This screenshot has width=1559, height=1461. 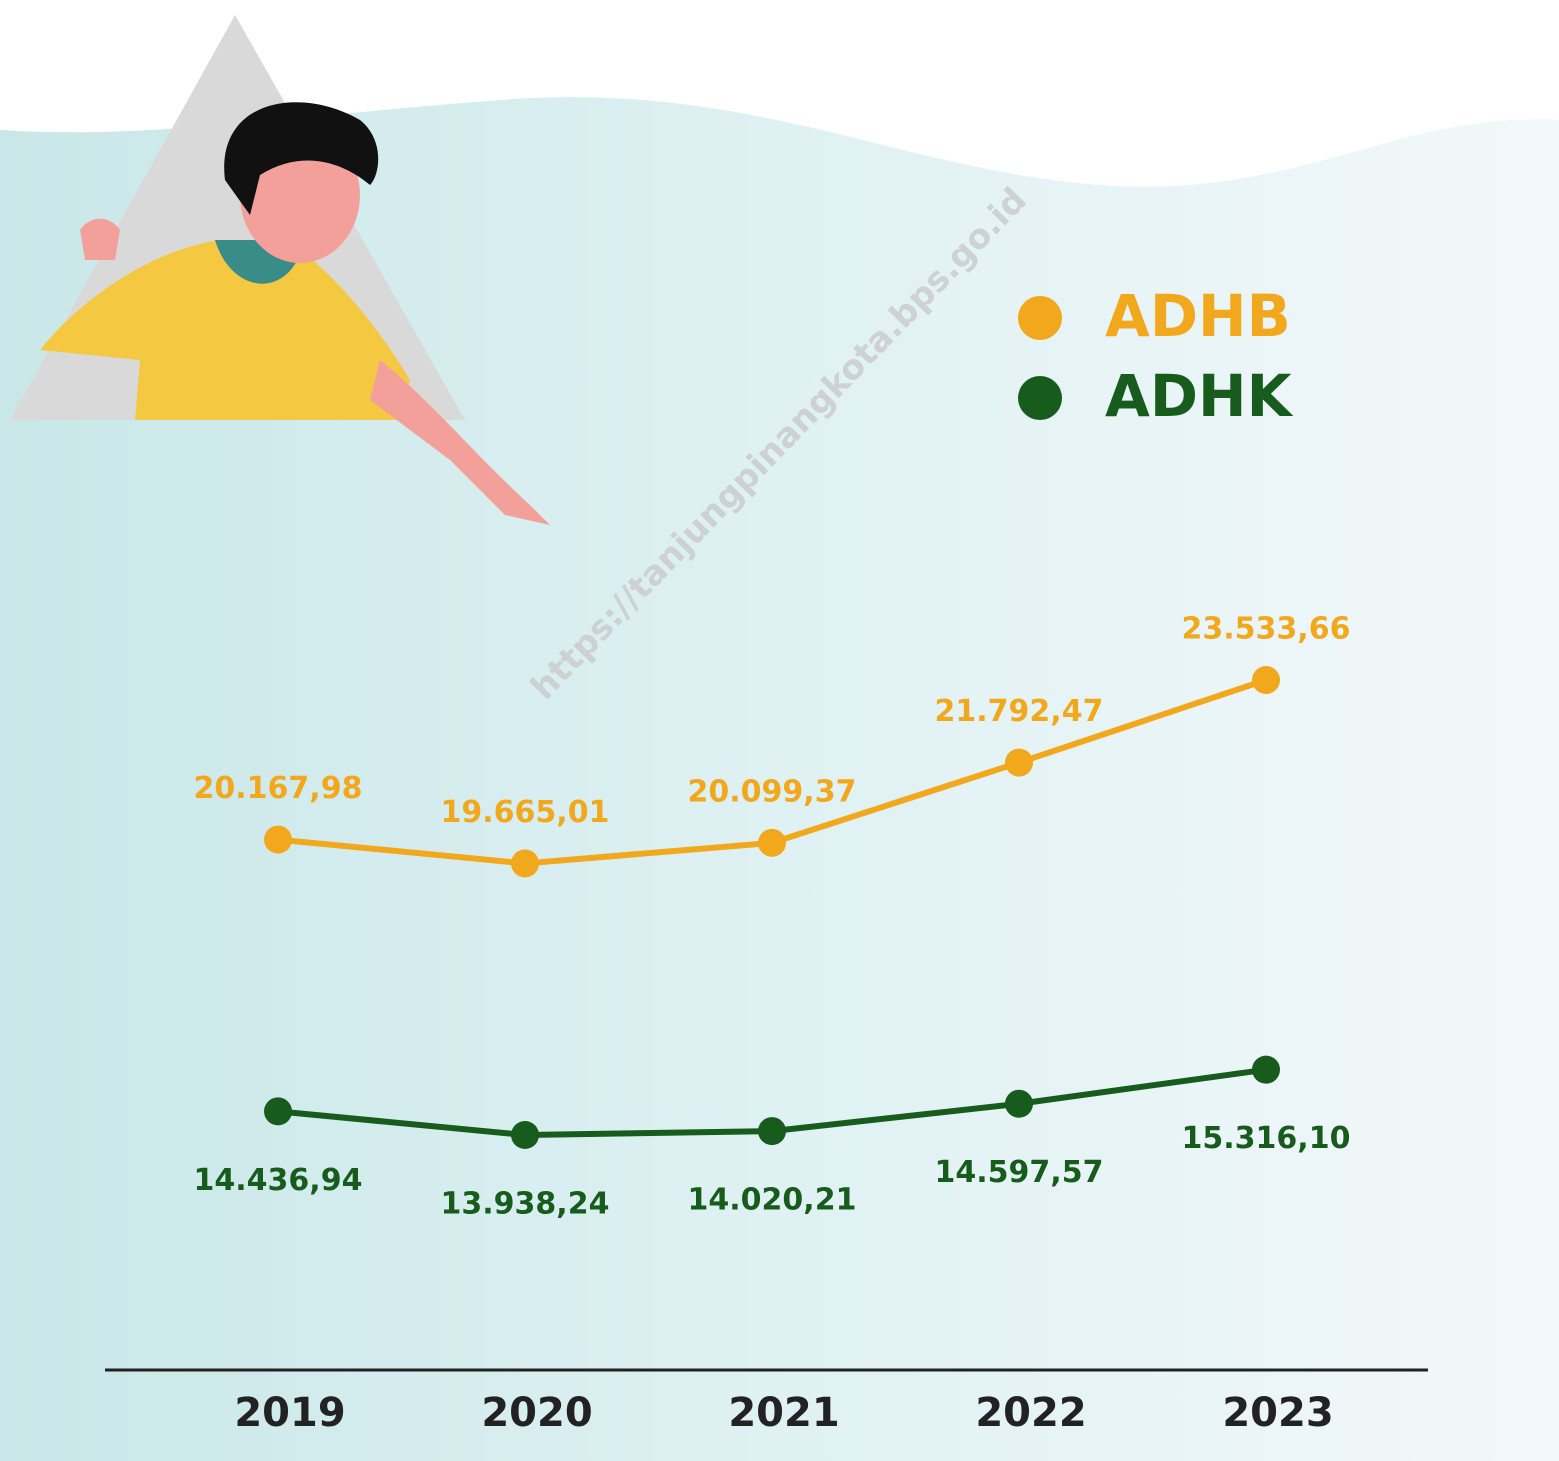 What do you see at coordinates (278, 1180) in the screenshot?
I see `data-label: 14.436,94` at bounding box center [278, 1180].